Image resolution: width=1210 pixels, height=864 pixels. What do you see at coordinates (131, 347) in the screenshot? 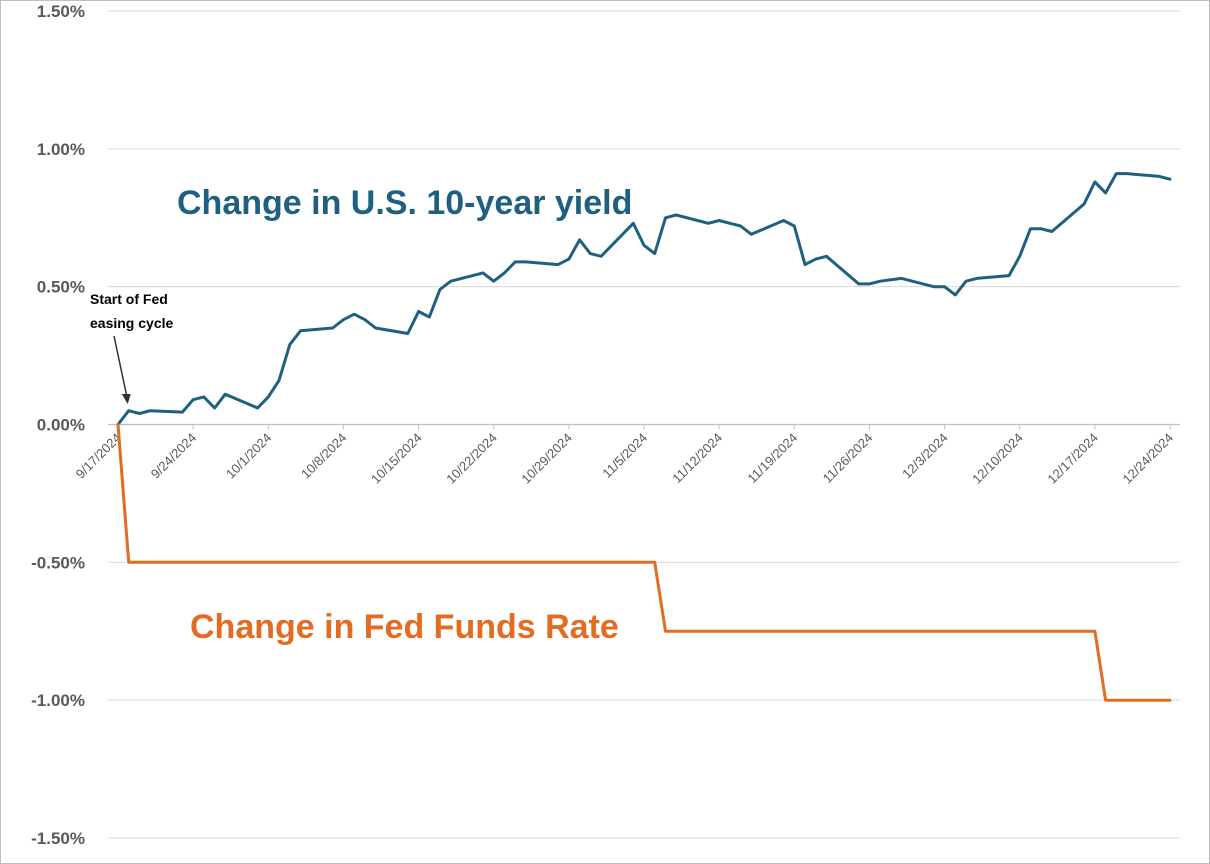
I see `annotation: Start of Fed easing cycle` at bounding box center [131, 347].